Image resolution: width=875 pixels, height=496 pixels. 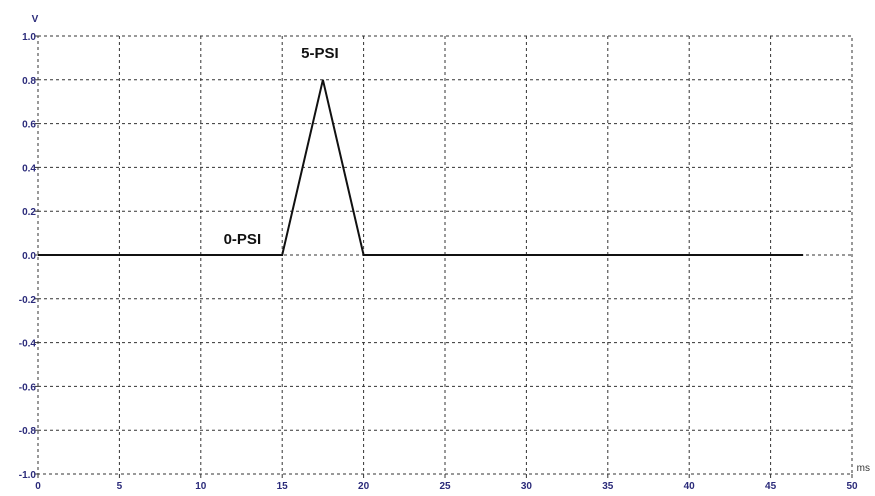 What do you see at coordinates (28, 431) in the screenshot?
I see `y-tick-label: -0.8` at bounding box center [28, 431].